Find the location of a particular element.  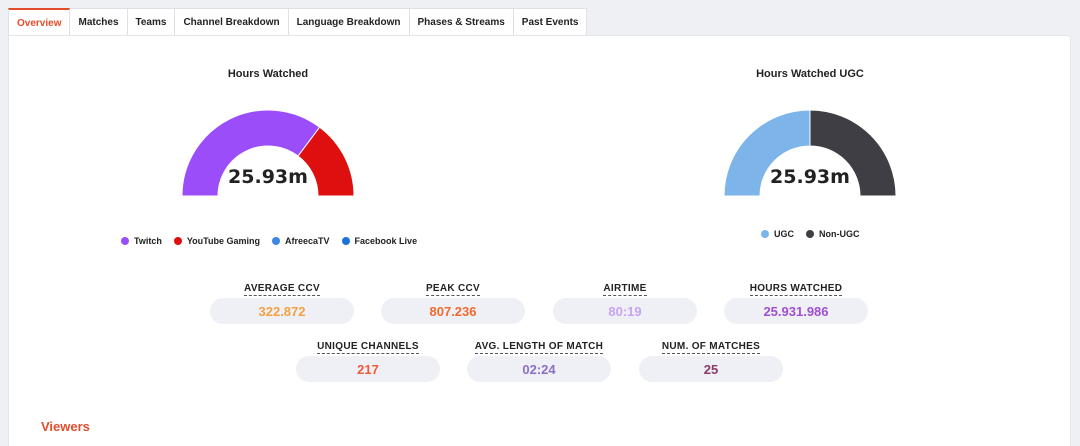

stat-num-of-matches: NUM. OF MATCHES 25 is located at coordinates (711, 359).